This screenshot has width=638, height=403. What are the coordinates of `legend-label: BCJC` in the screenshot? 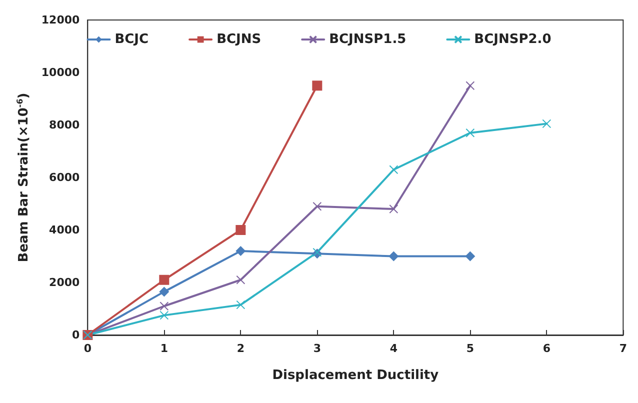 It's located at (131, 39).